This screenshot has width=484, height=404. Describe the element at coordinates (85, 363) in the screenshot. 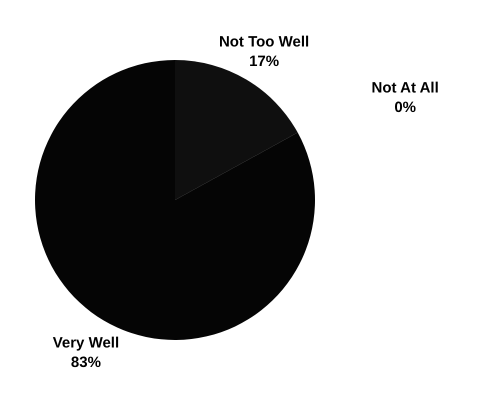

I see `data-label: 83%` at that location.